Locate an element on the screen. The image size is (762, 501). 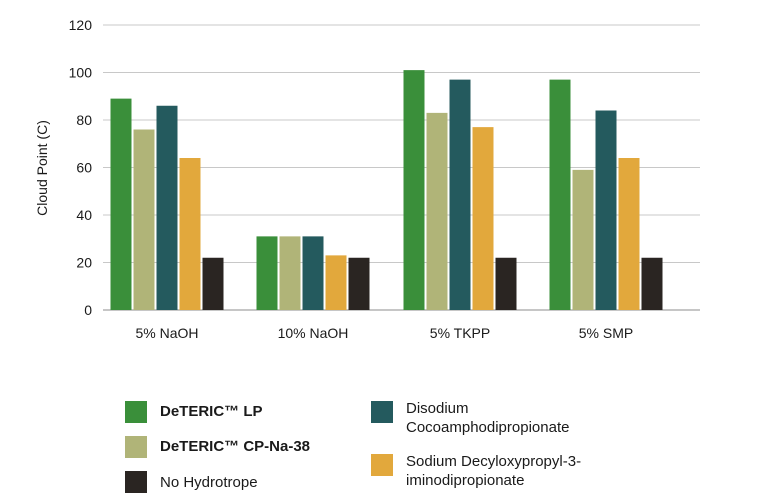
y-tick-label: 40 is located at coordinates (84, 215).